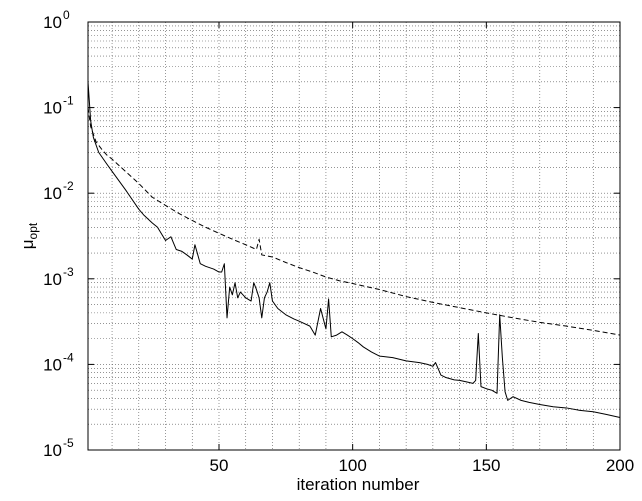  I want to click on y-axis-label-main: μ, so click(27, 244).